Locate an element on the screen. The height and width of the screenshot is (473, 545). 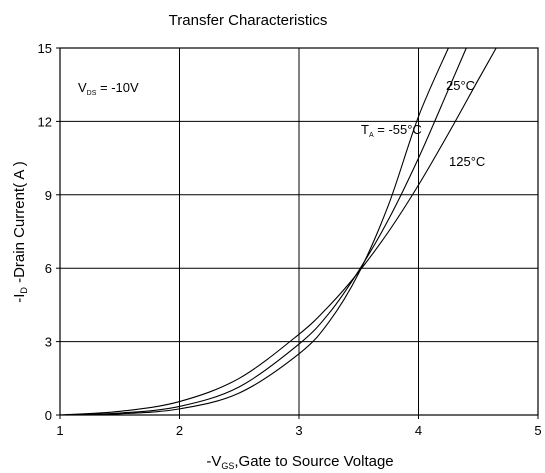
y-tick-label-9: 9 is located at coordinates (48, 195).